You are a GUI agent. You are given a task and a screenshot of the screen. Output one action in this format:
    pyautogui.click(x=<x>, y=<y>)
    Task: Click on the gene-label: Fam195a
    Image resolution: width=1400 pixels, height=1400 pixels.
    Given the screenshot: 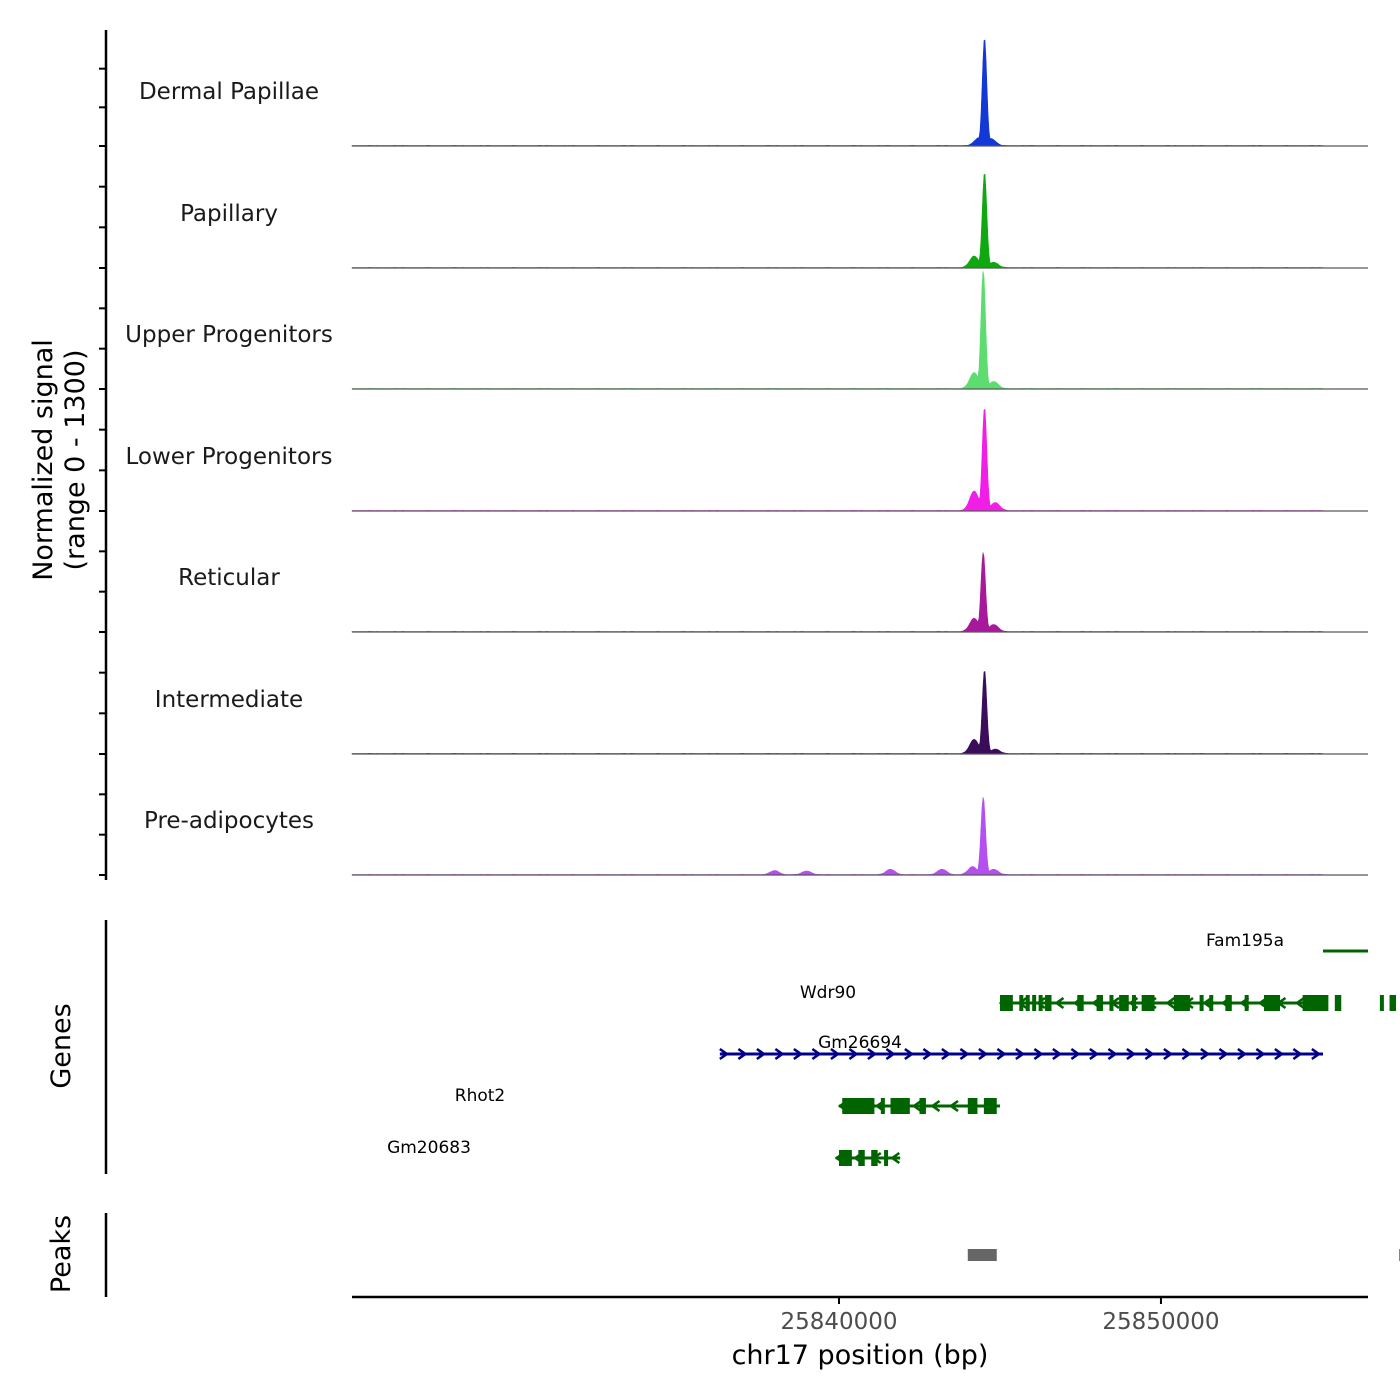 What is the action you would take?
    pyautogui.click(x=1245, y=941)
    